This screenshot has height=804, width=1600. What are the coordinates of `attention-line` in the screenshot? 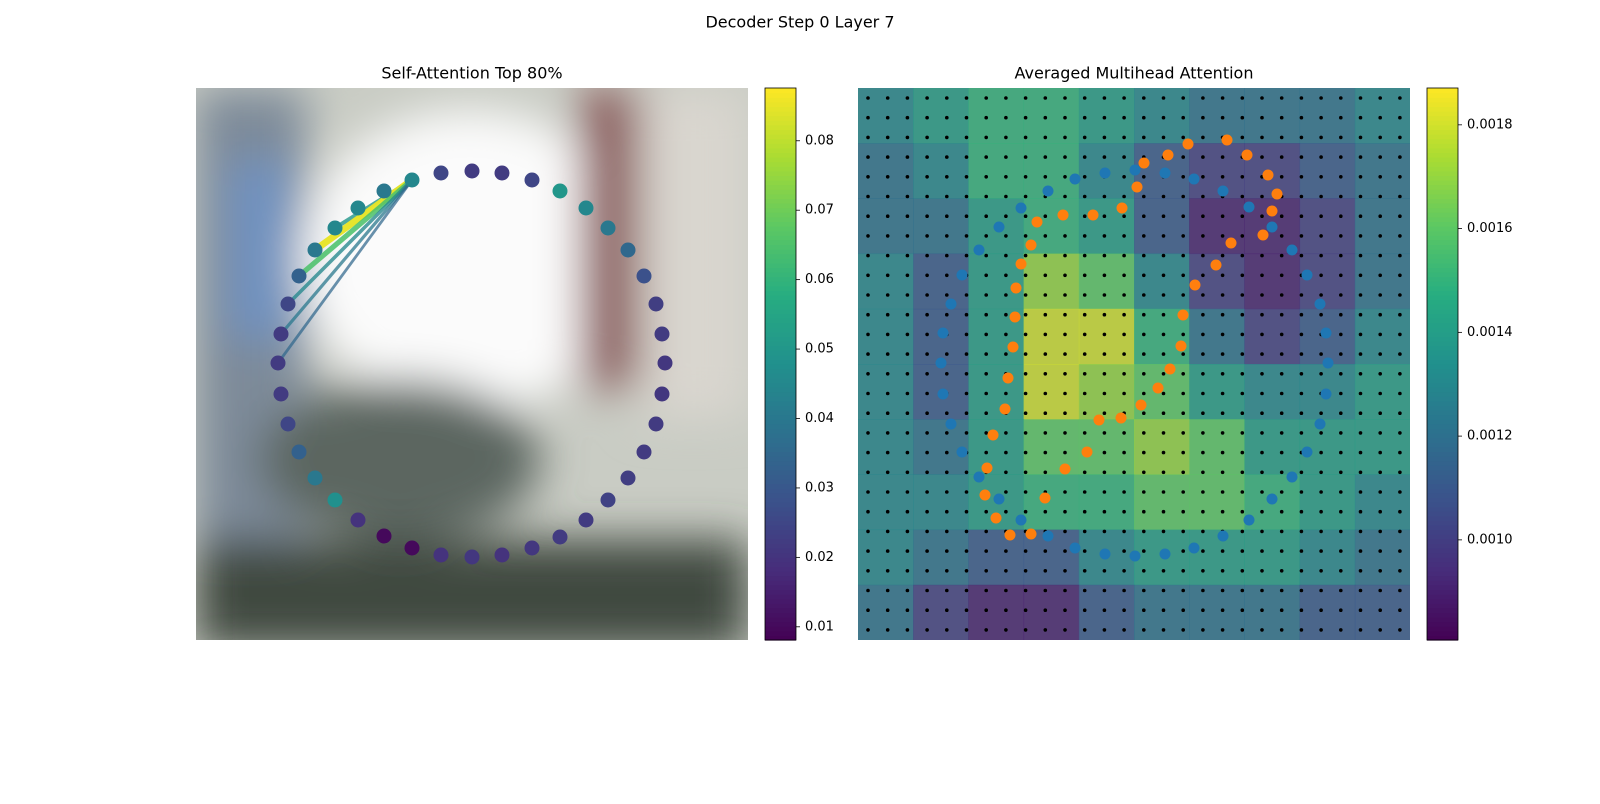 It's located at (346, 257).